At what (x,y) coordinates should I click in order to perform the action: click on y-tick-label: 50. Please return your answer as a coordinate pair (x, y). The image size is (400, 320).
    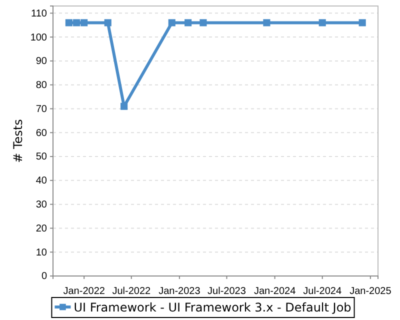
    Looking at the image, I should click on (42, 157).